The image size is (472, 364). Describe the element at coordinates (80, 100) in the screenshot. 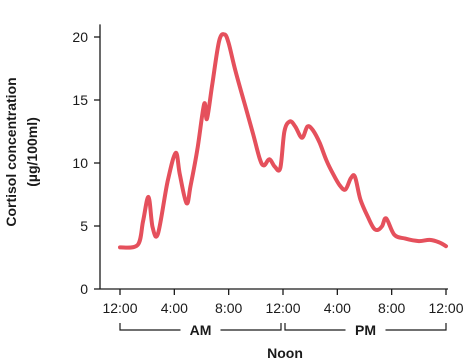

I see `y-tick-label-15: 15` at that location.